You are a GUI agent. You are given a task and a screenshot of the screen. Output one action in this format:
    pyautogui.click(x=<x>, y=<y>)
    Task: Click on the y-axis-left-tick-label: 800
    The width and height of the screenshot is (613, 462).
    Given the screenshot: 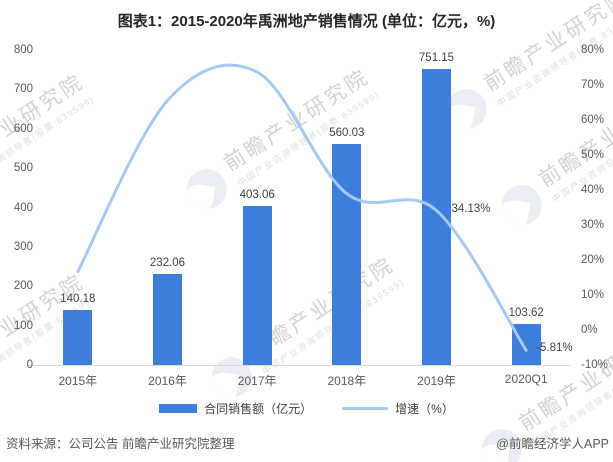 What is the action you would take?
    pyautogui.click(x=23, y=50)
    